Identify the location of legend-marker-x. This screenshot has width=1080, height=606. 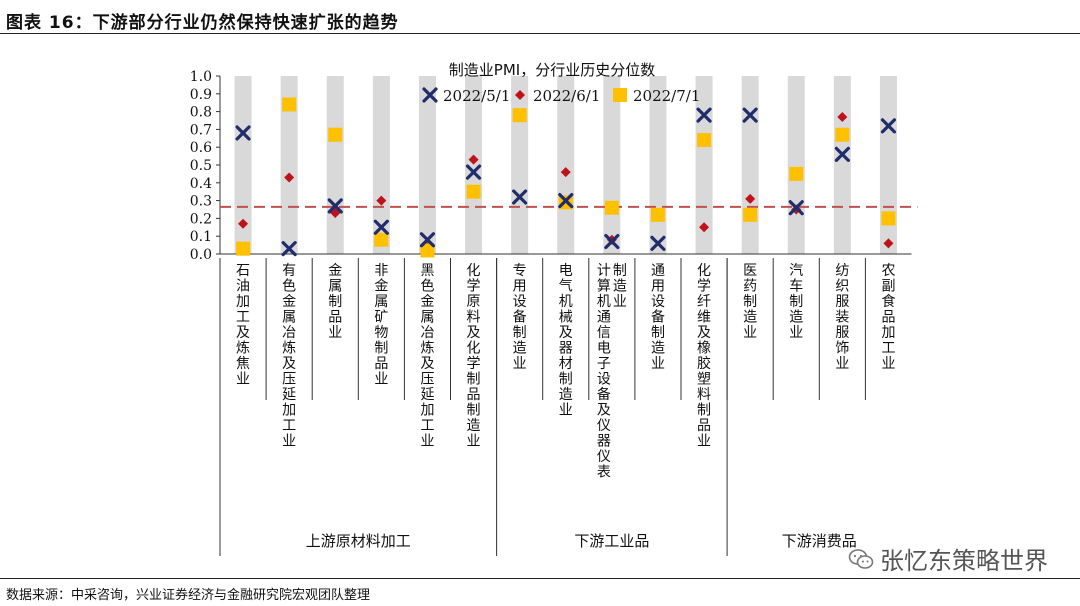
(430, 95).